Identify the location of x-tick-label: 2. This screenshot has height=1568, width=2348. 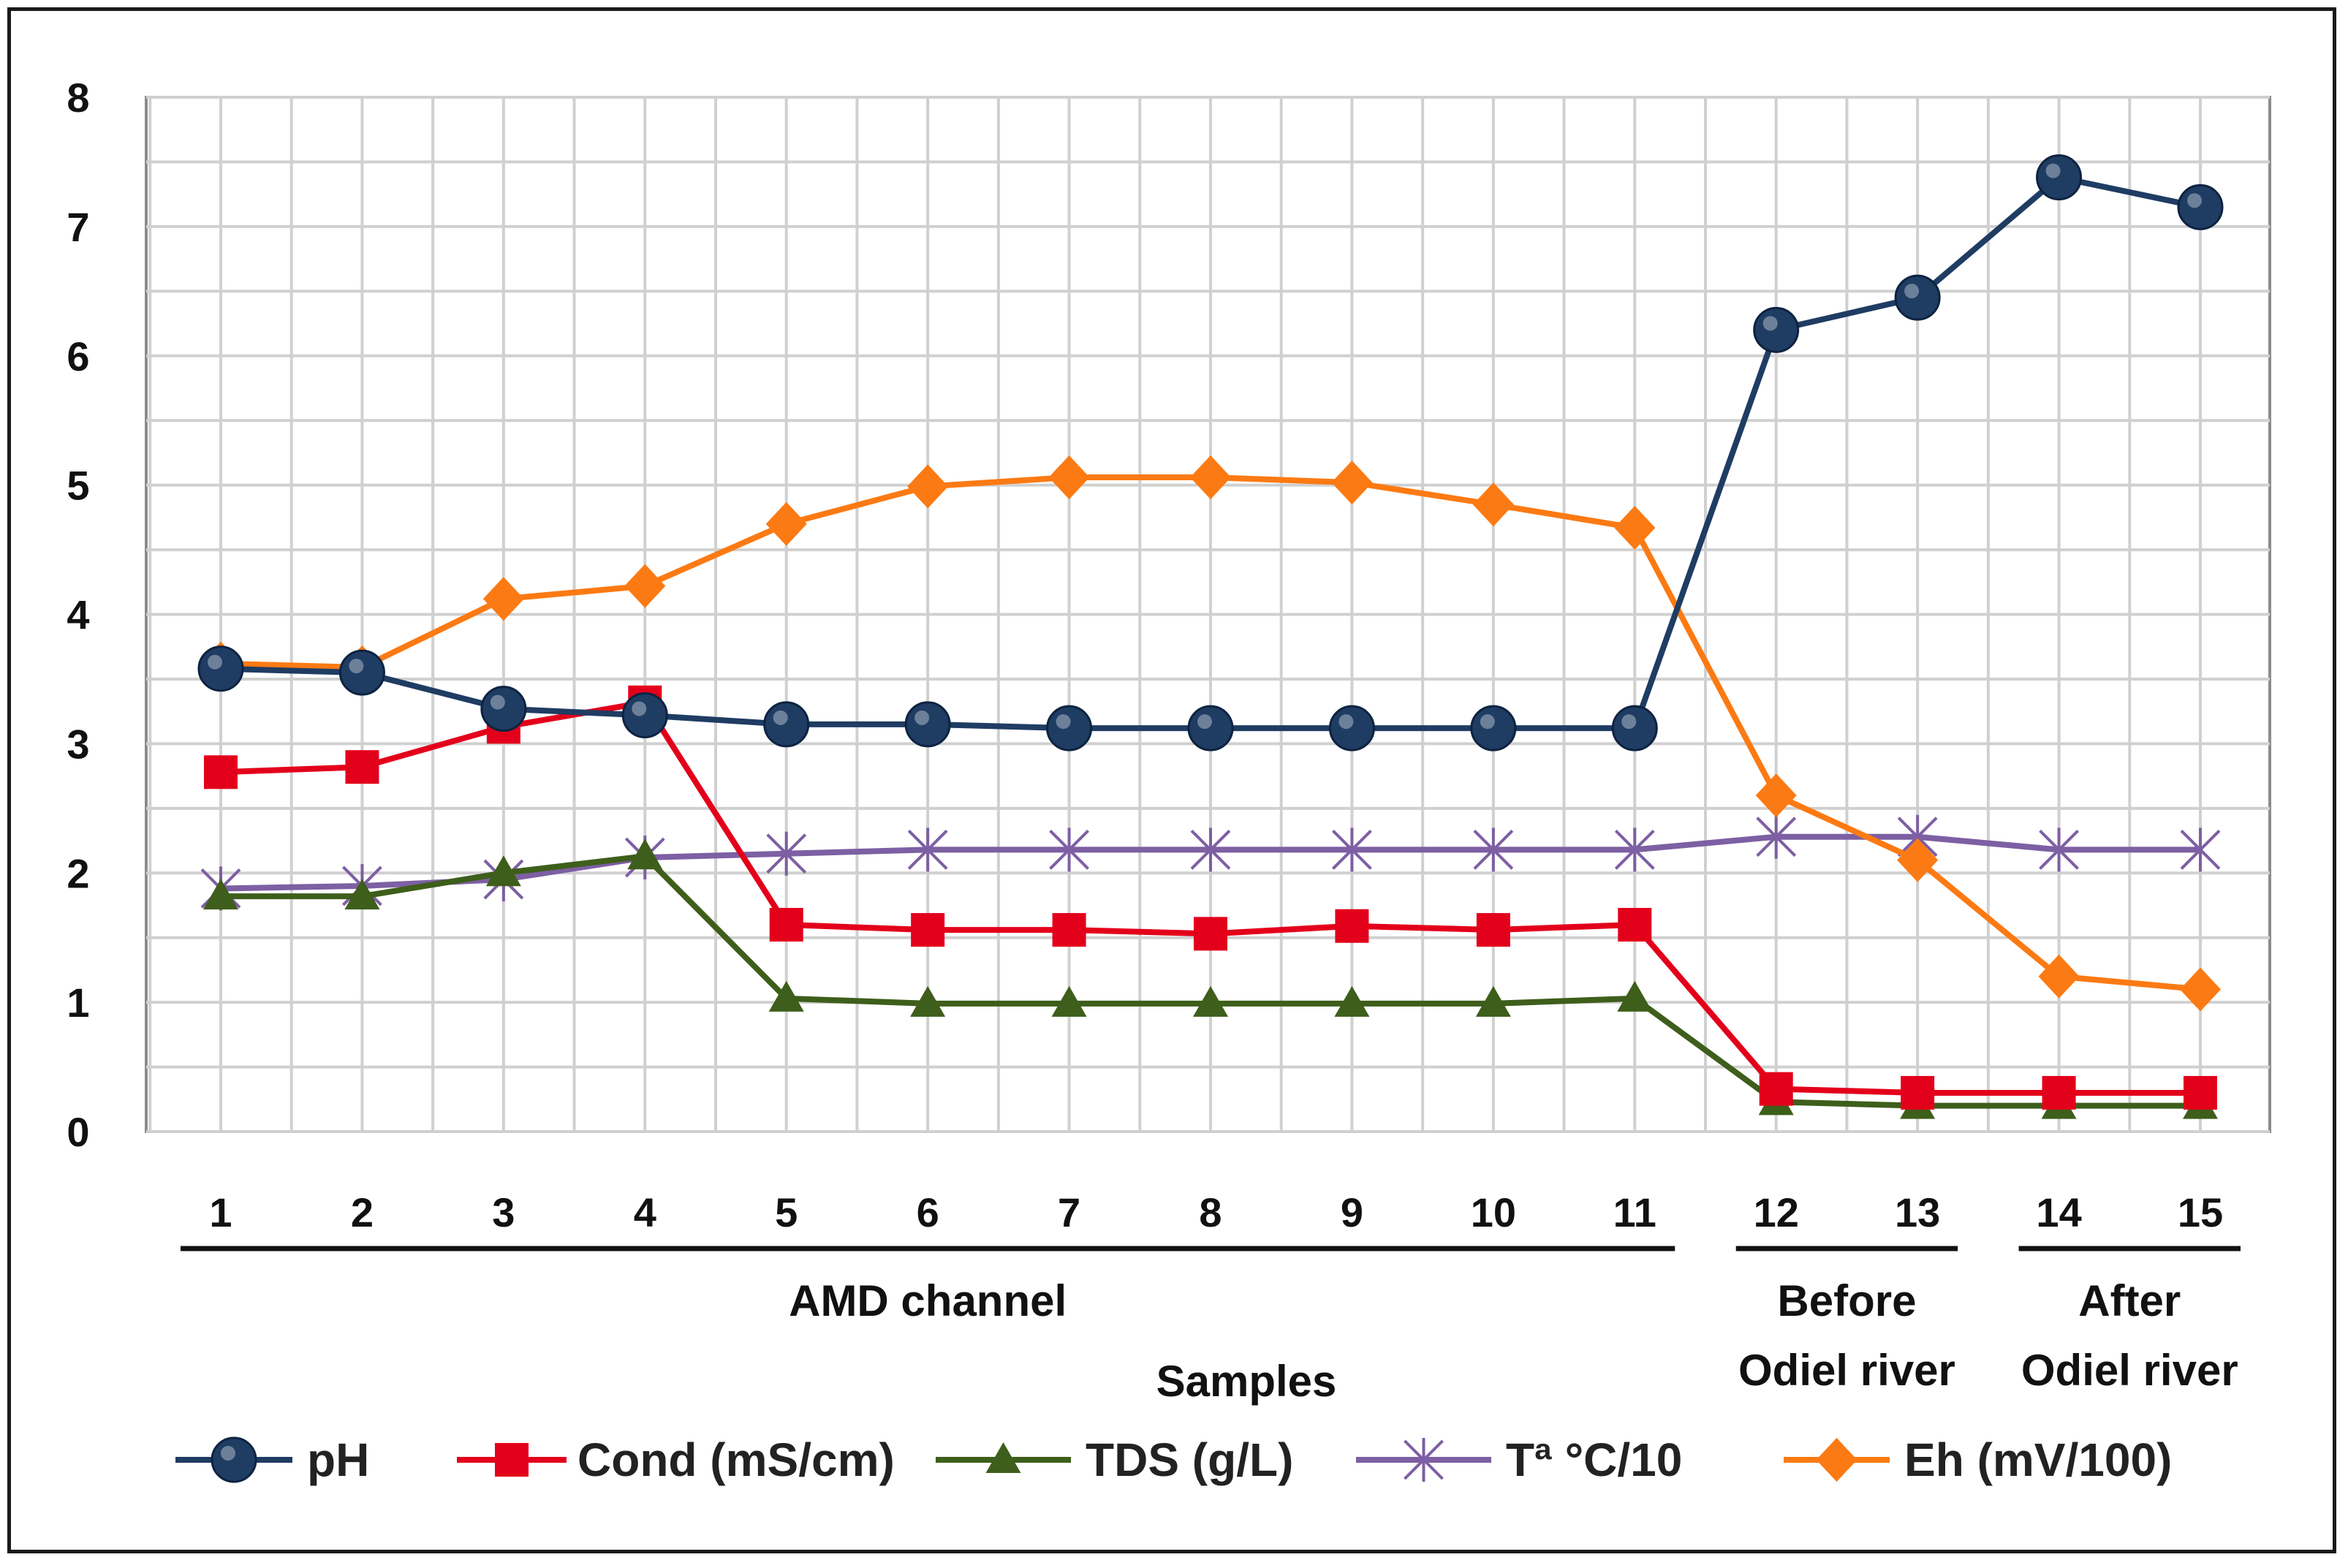
(363, 1212).